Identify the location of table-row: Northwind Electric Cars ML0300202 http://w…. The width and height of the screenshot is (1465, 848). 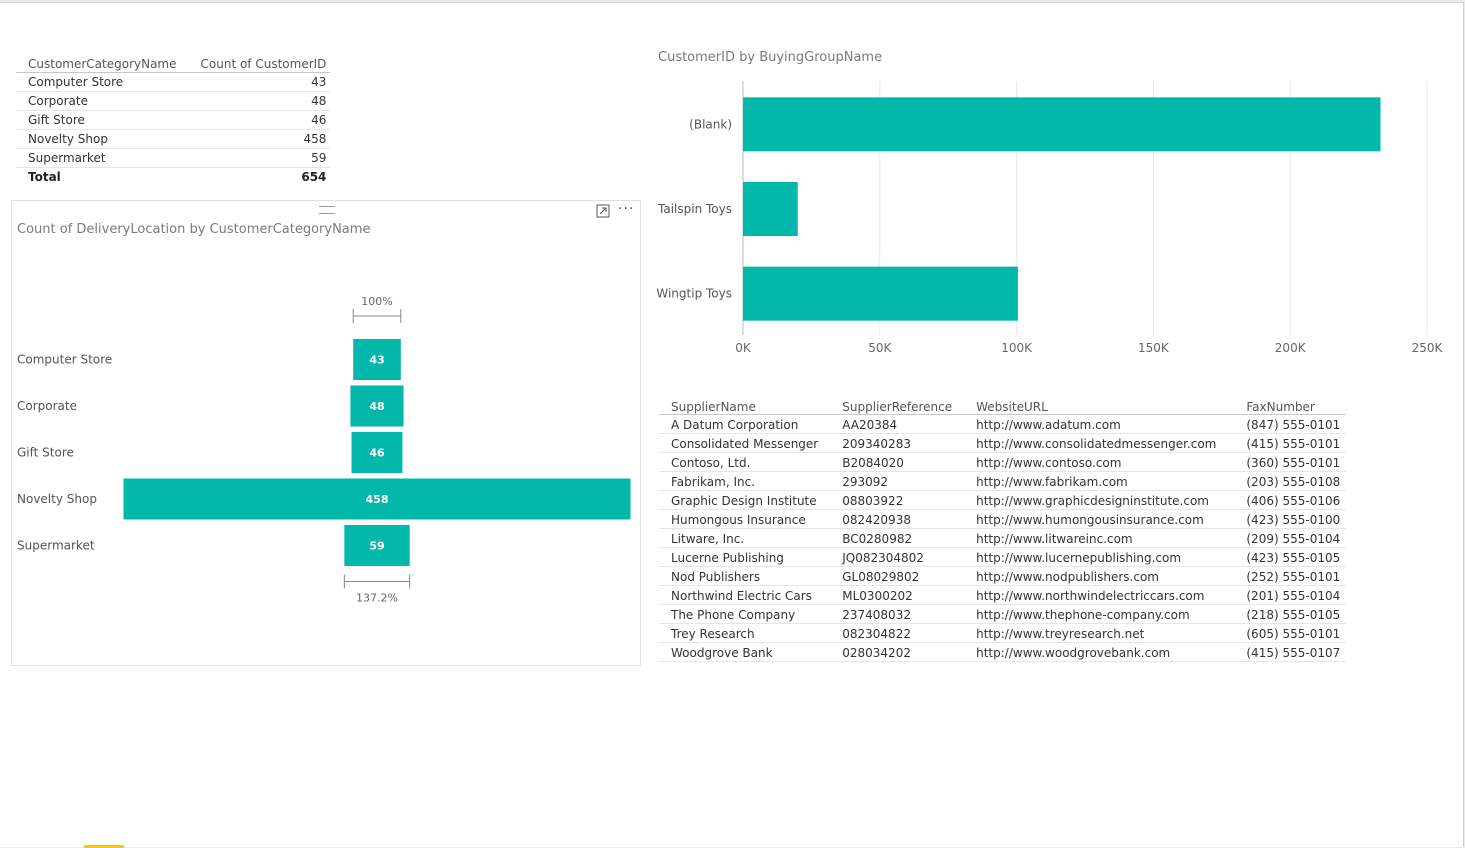
(1003, 595).